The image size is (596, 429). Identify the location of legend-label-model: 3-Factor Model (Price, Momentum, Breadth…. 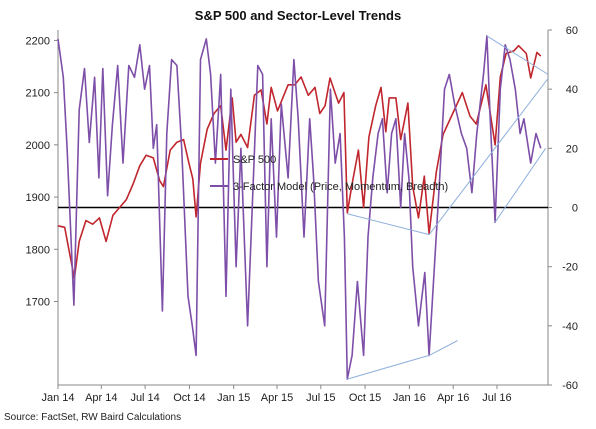
(340, 187).